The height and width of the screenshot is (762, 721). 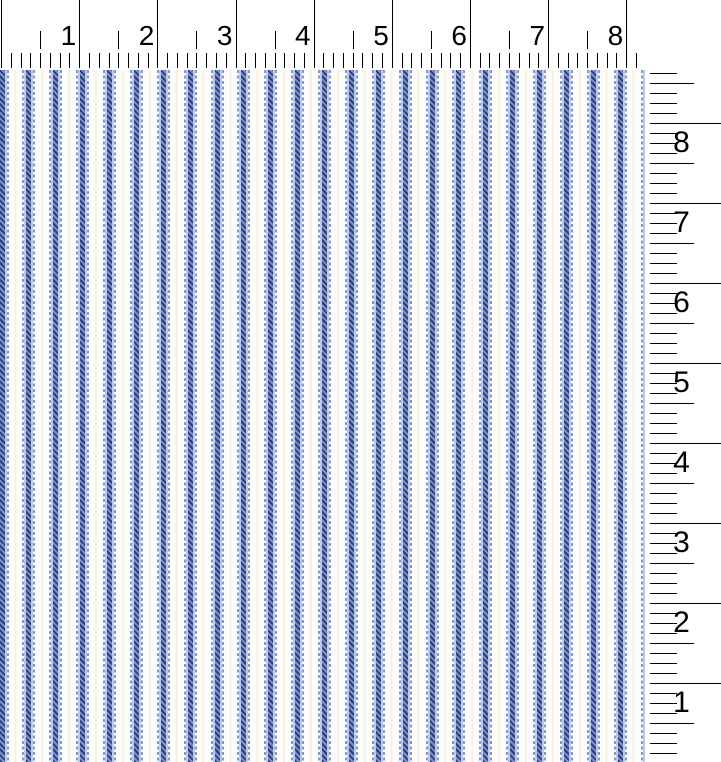 I want to click on inch-label: 8, so click(x=681, y=142).